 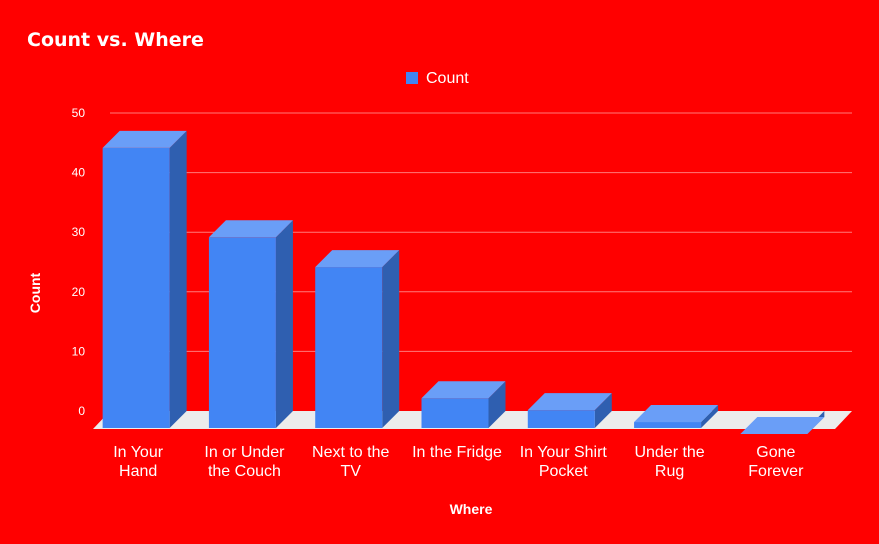 What do you see at coordinates (79, 292) in the screenshot?
I see `y-tick-label: 20` at bounding box center [79, 292].